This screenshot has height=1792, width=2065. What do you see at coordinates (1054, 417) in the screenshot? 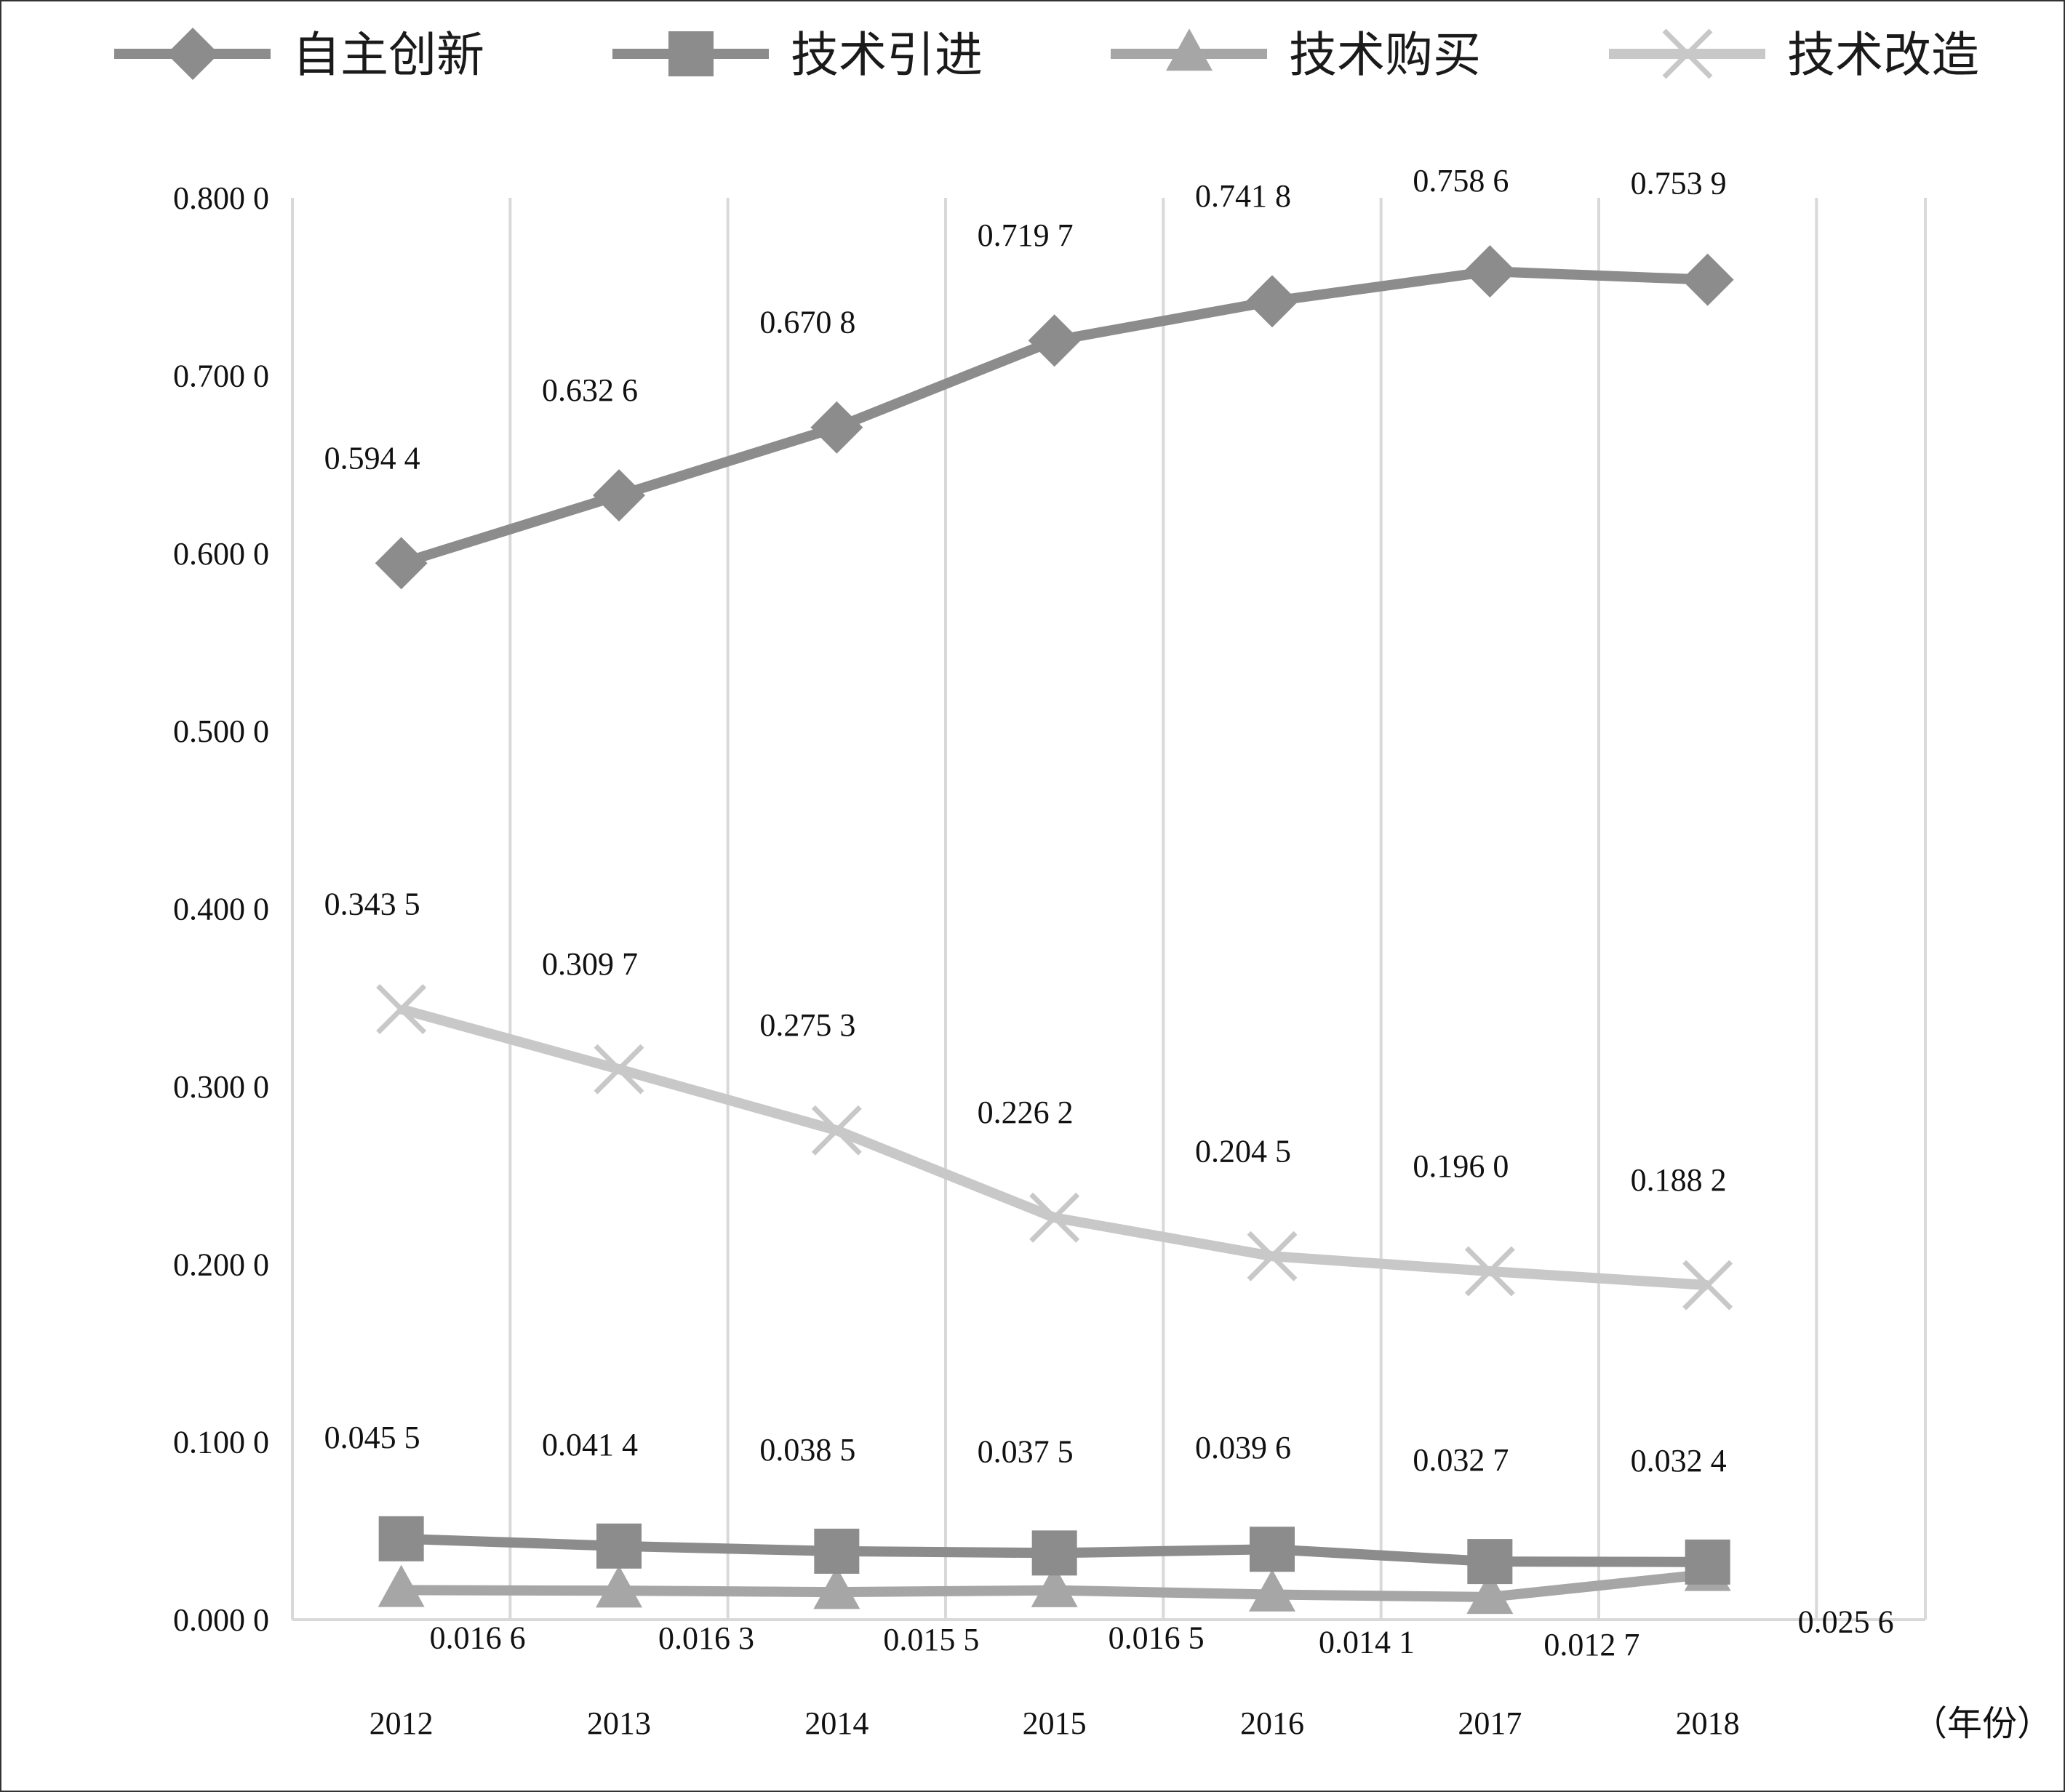
I see `series-diamond` at bounding box center [1054, 417].